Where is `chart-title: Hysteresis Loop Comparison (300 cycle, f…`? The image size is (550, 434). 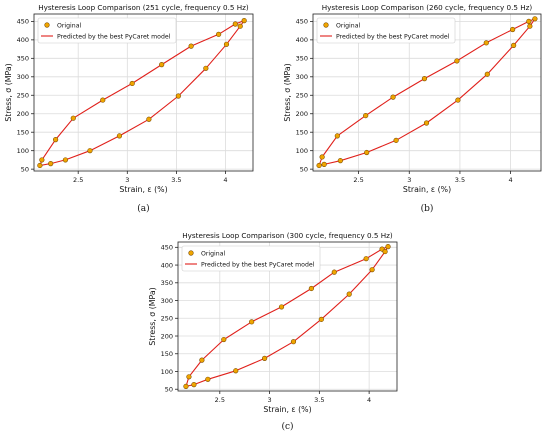 chart-title: Hysteresis Loop Comparison (300 cycle, f… is located at coordinates (287, 235).